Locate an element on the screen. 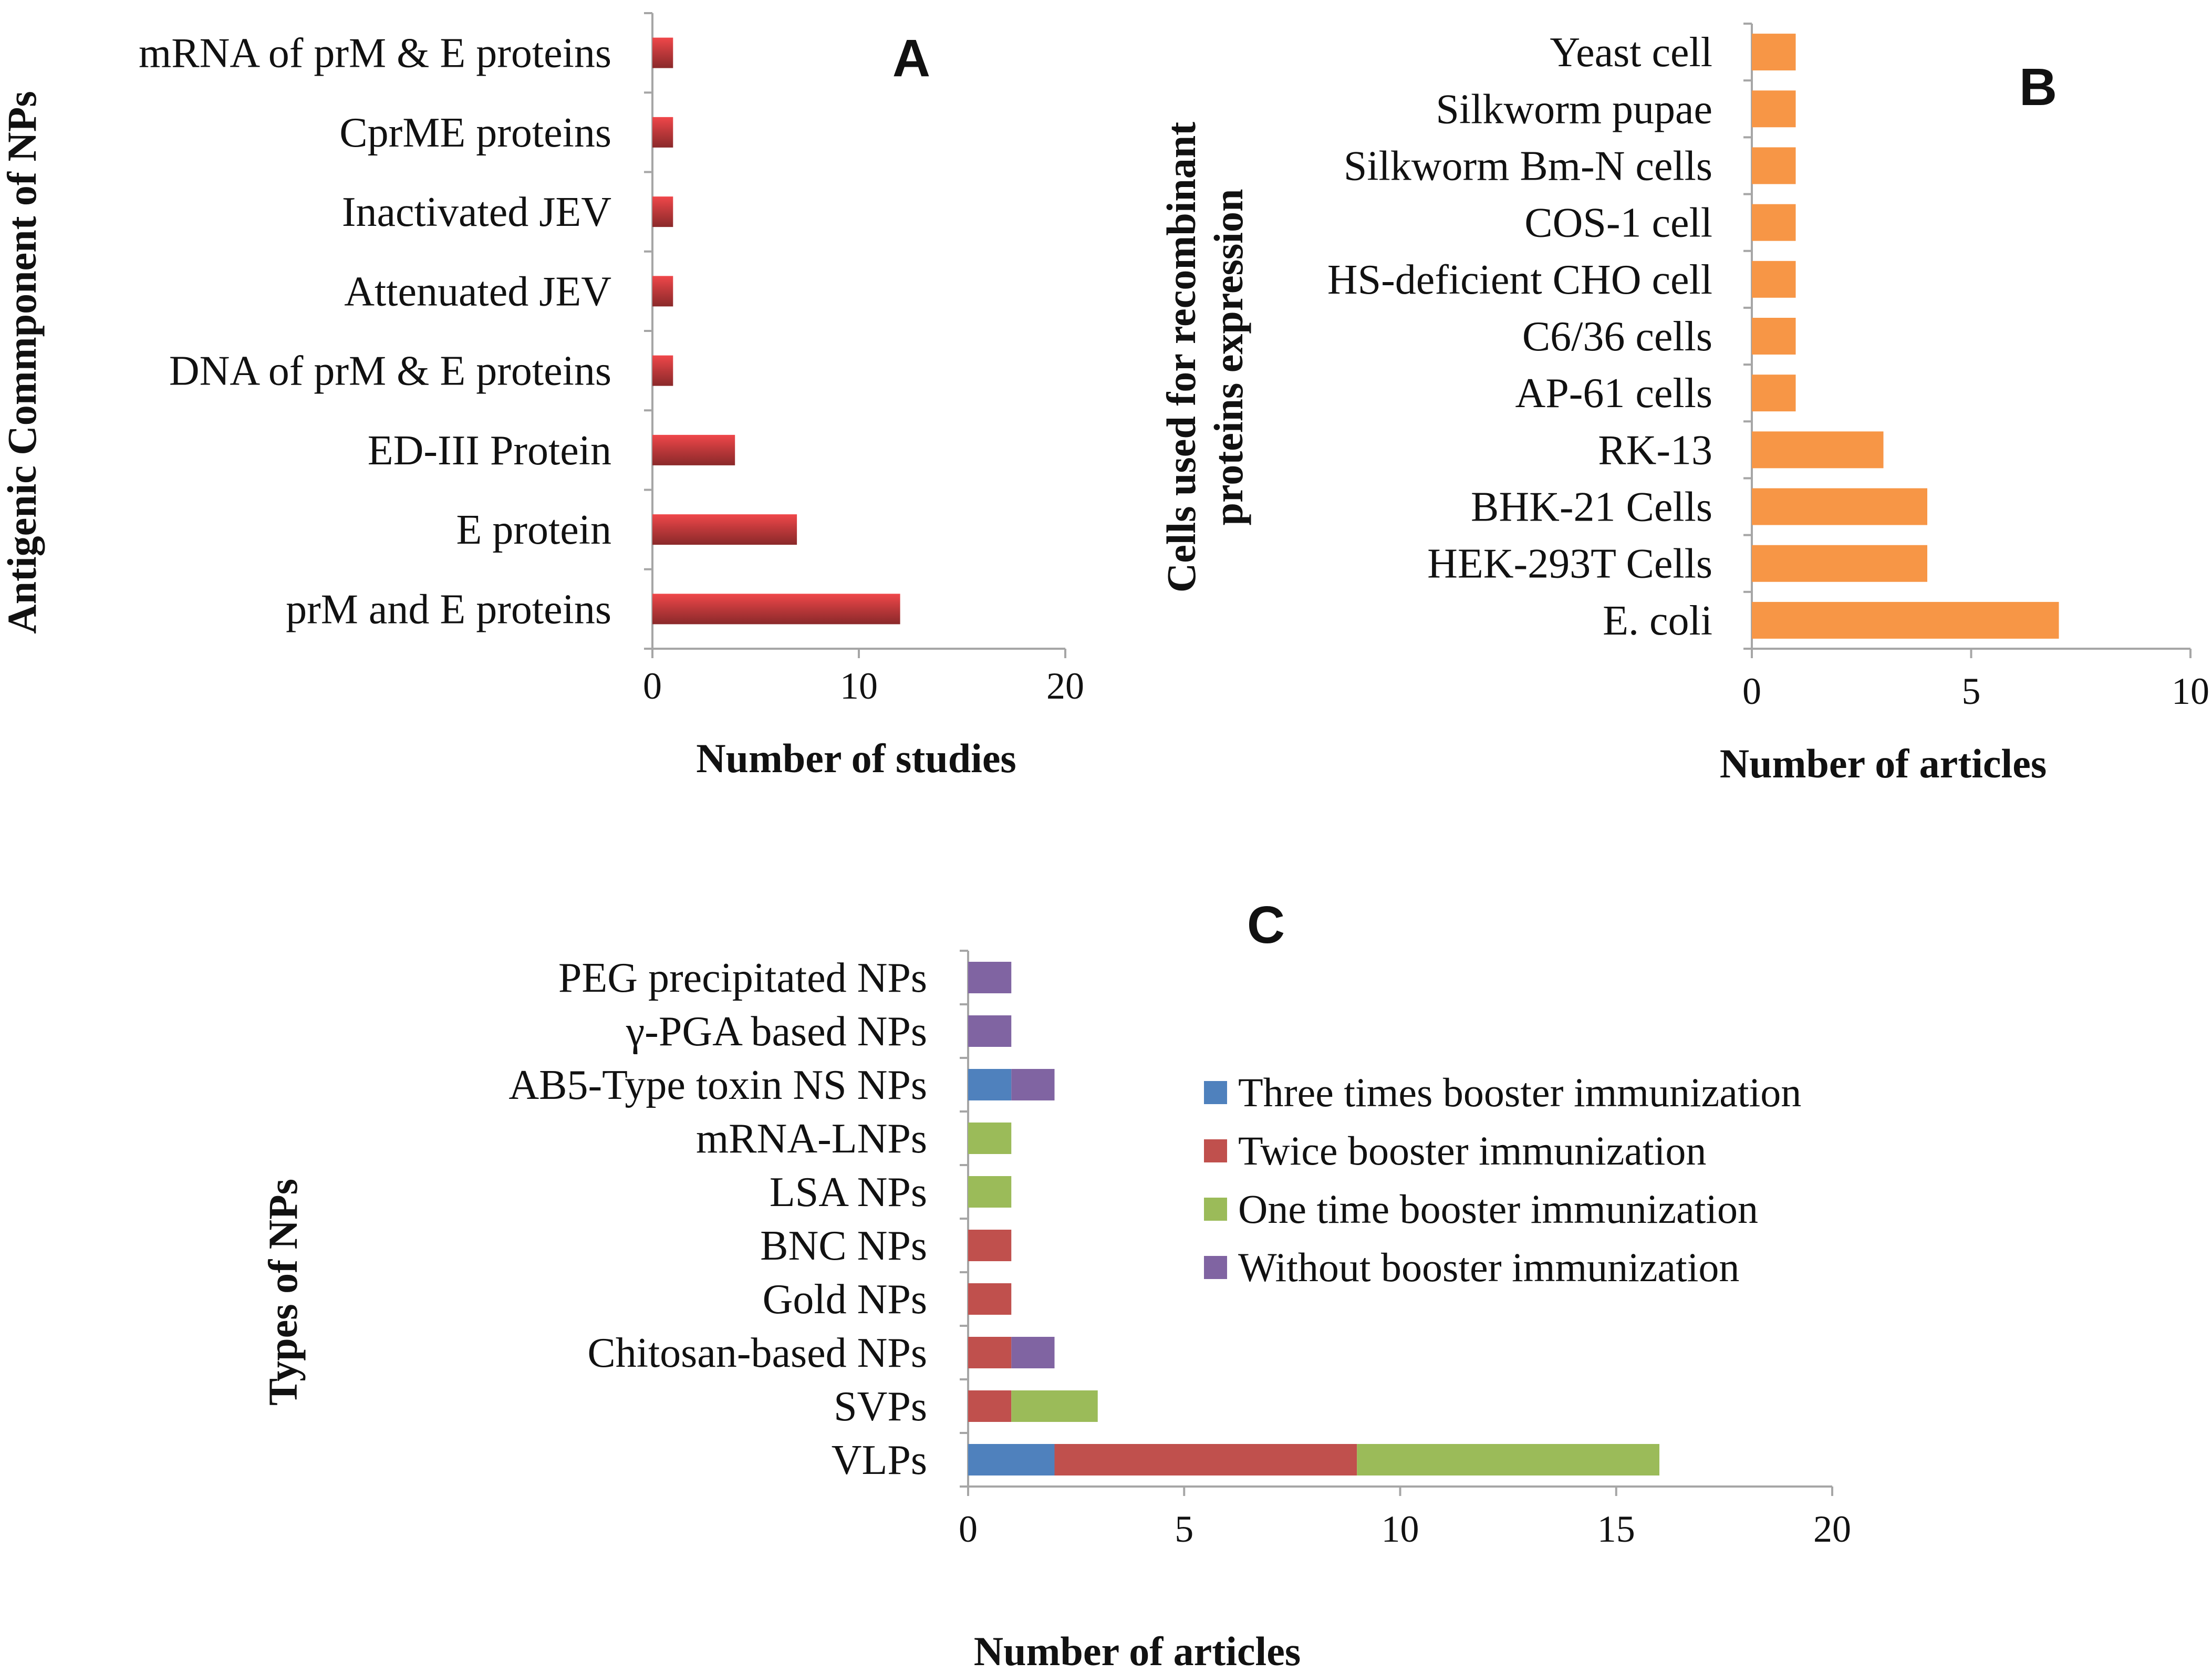 The width and height of the screenshot is (2212, 1673). category-label: SVPs is located at coordinates (881, 1407).